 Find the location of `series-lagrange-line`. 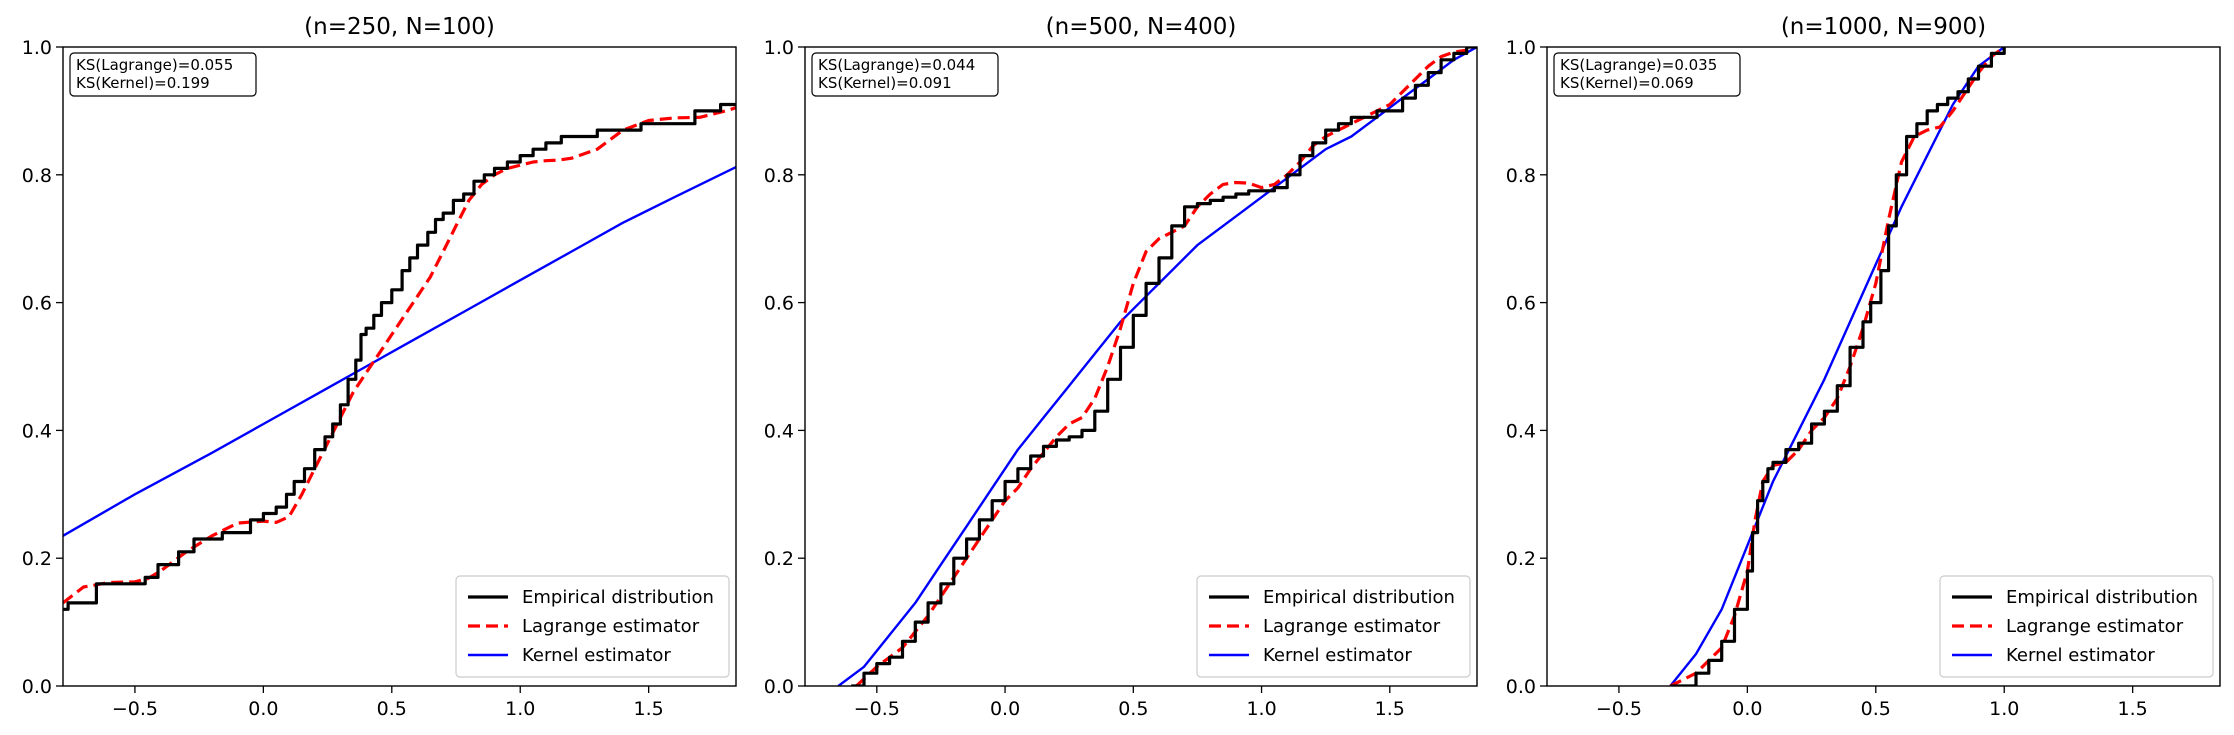

series-lagrange-line is located at coordinates (1837, 366).